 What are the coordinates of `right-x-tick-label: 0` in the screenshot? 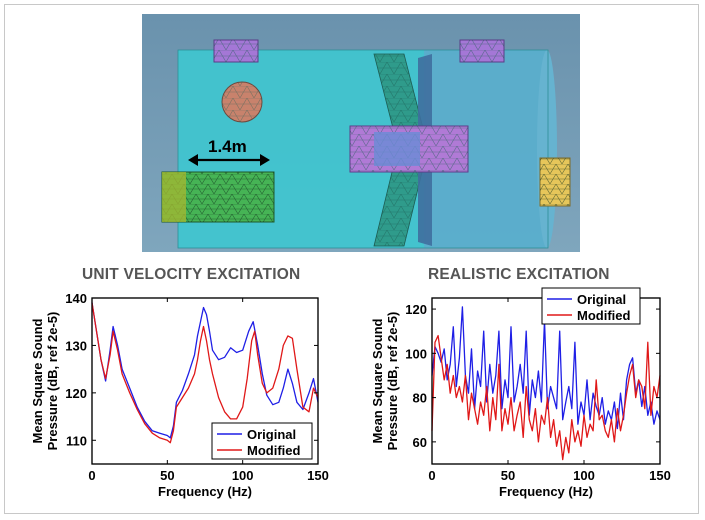 It's located at (431, 475).